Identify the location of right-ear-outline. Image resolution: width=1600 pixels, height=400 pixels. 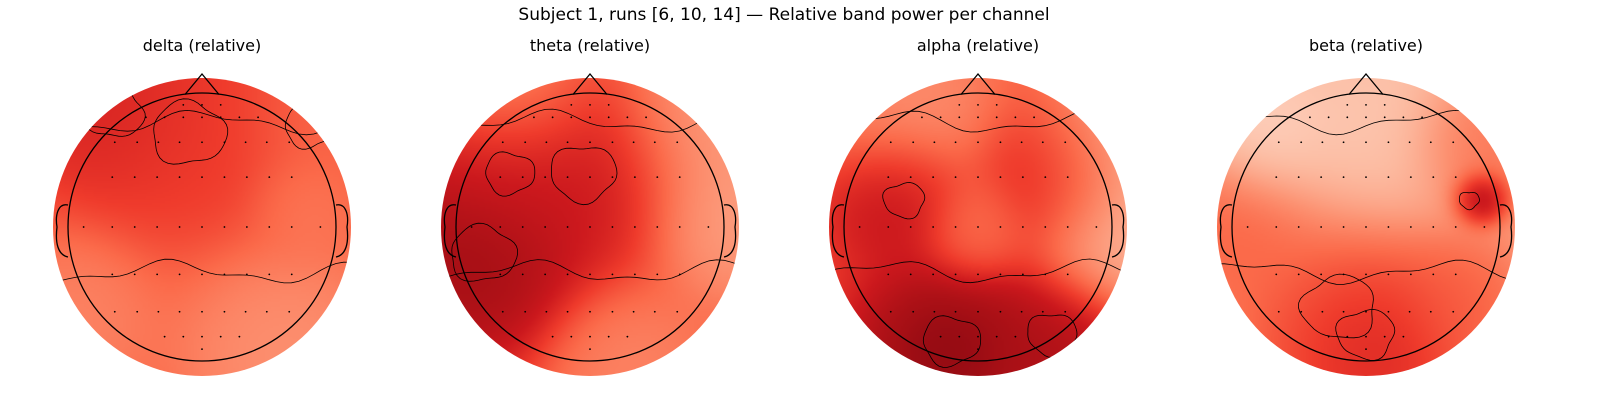
(342, 231).